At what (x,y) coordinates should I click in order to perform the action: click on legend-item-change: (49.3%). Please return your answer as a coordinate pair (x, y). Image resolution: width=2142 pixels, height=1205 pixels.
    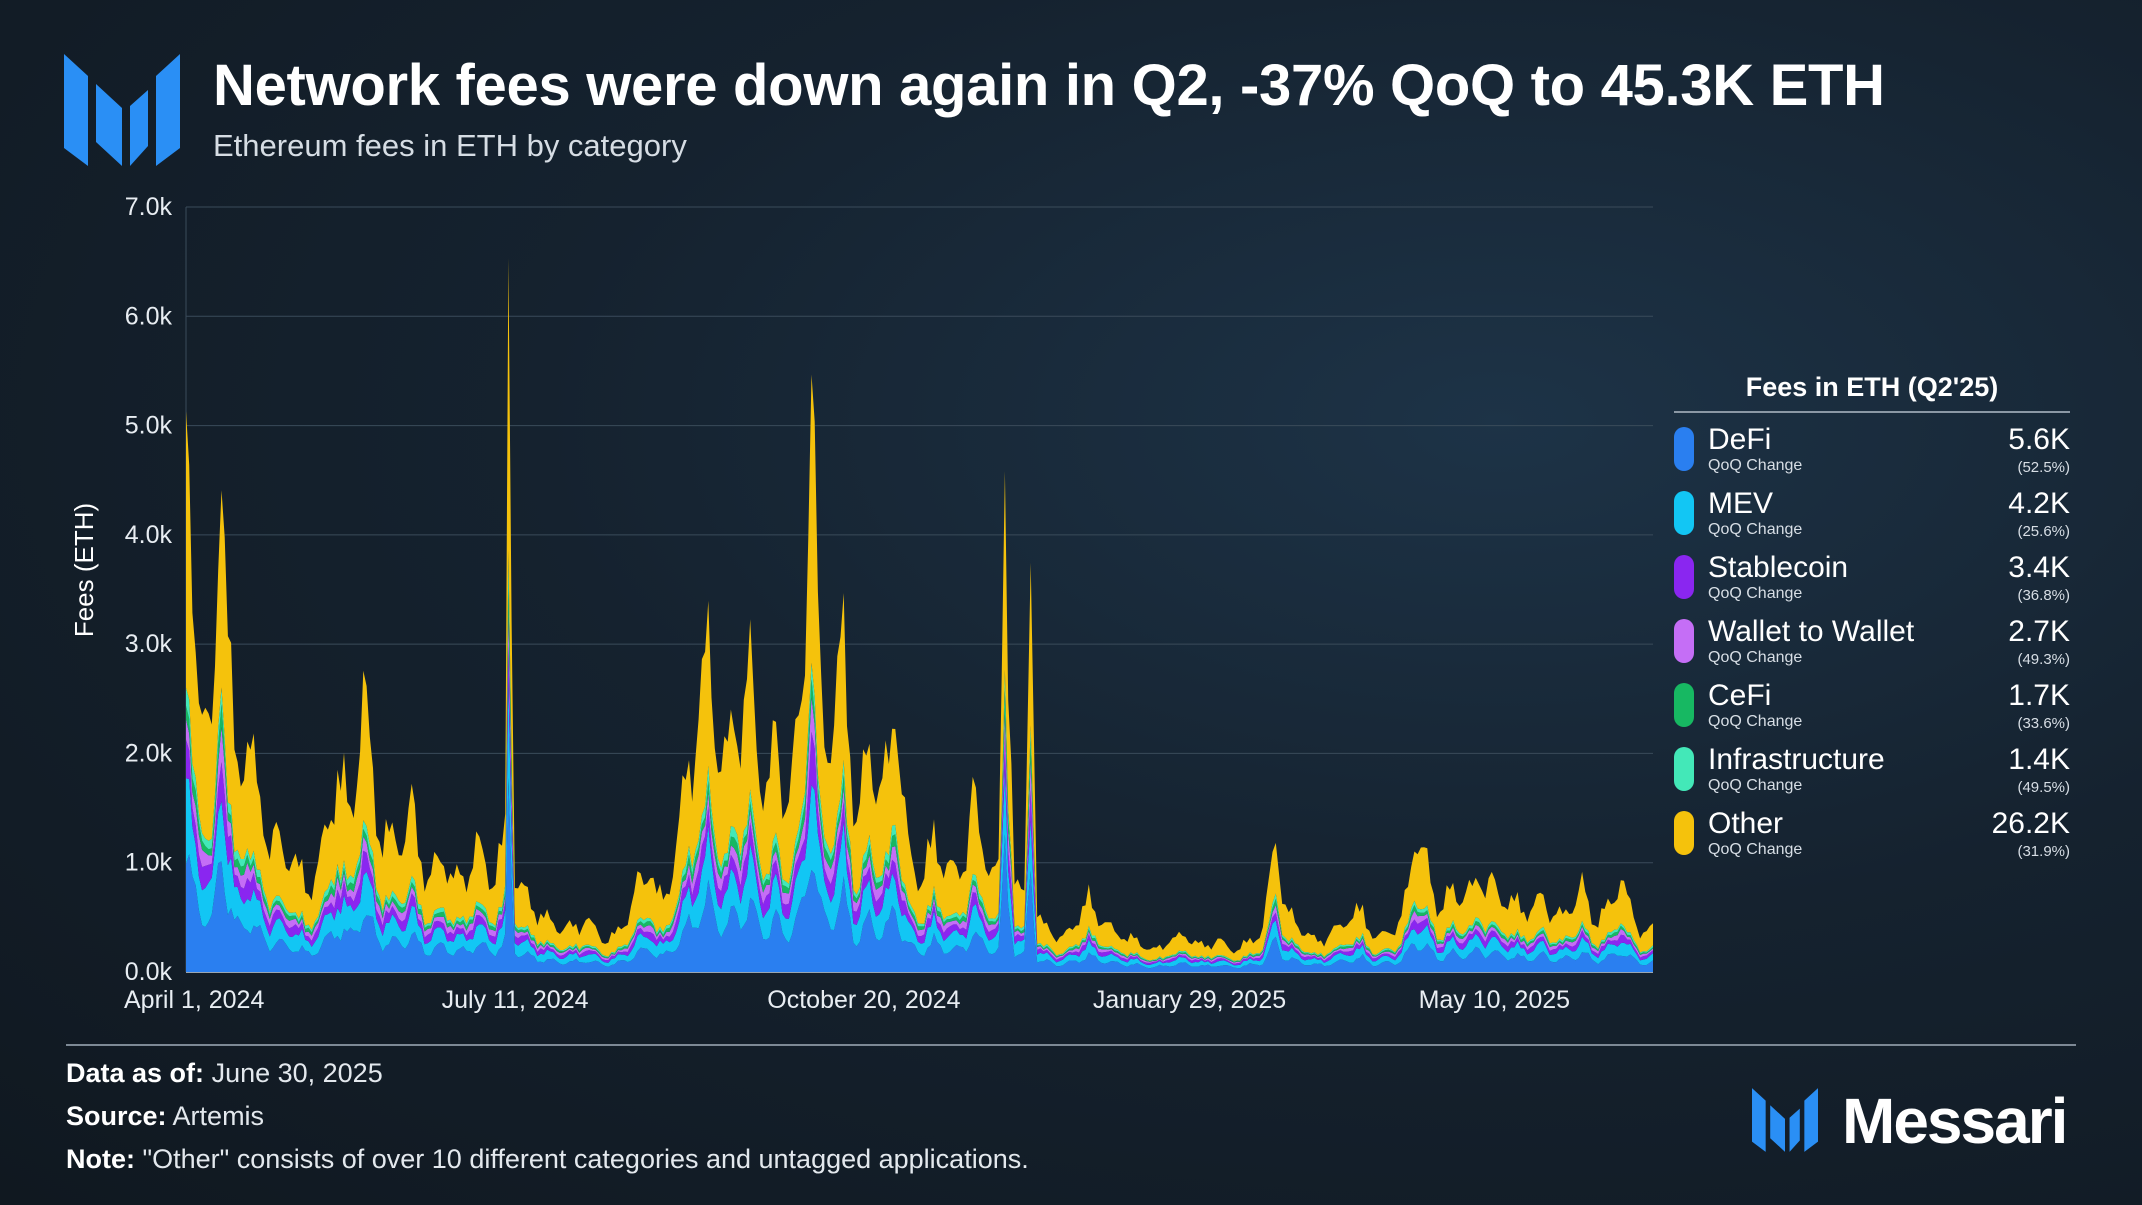
    Looking at the image, I should click on (2043, 659).